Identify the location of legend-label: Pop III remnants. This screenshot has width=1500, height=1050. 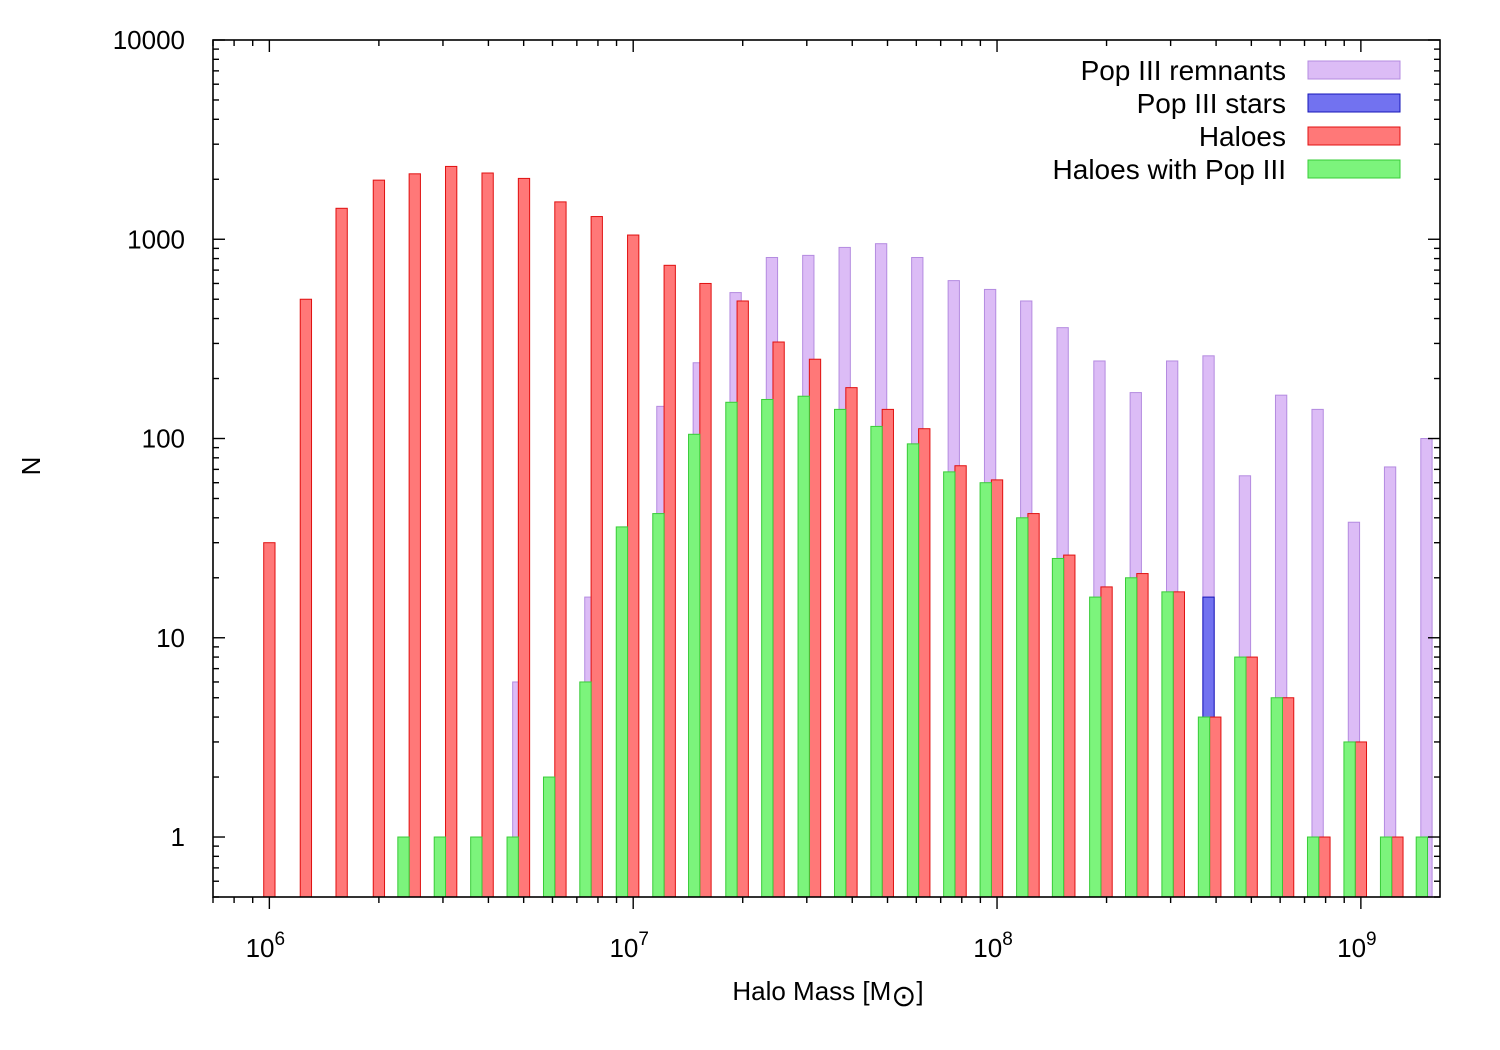
(1183, 70).